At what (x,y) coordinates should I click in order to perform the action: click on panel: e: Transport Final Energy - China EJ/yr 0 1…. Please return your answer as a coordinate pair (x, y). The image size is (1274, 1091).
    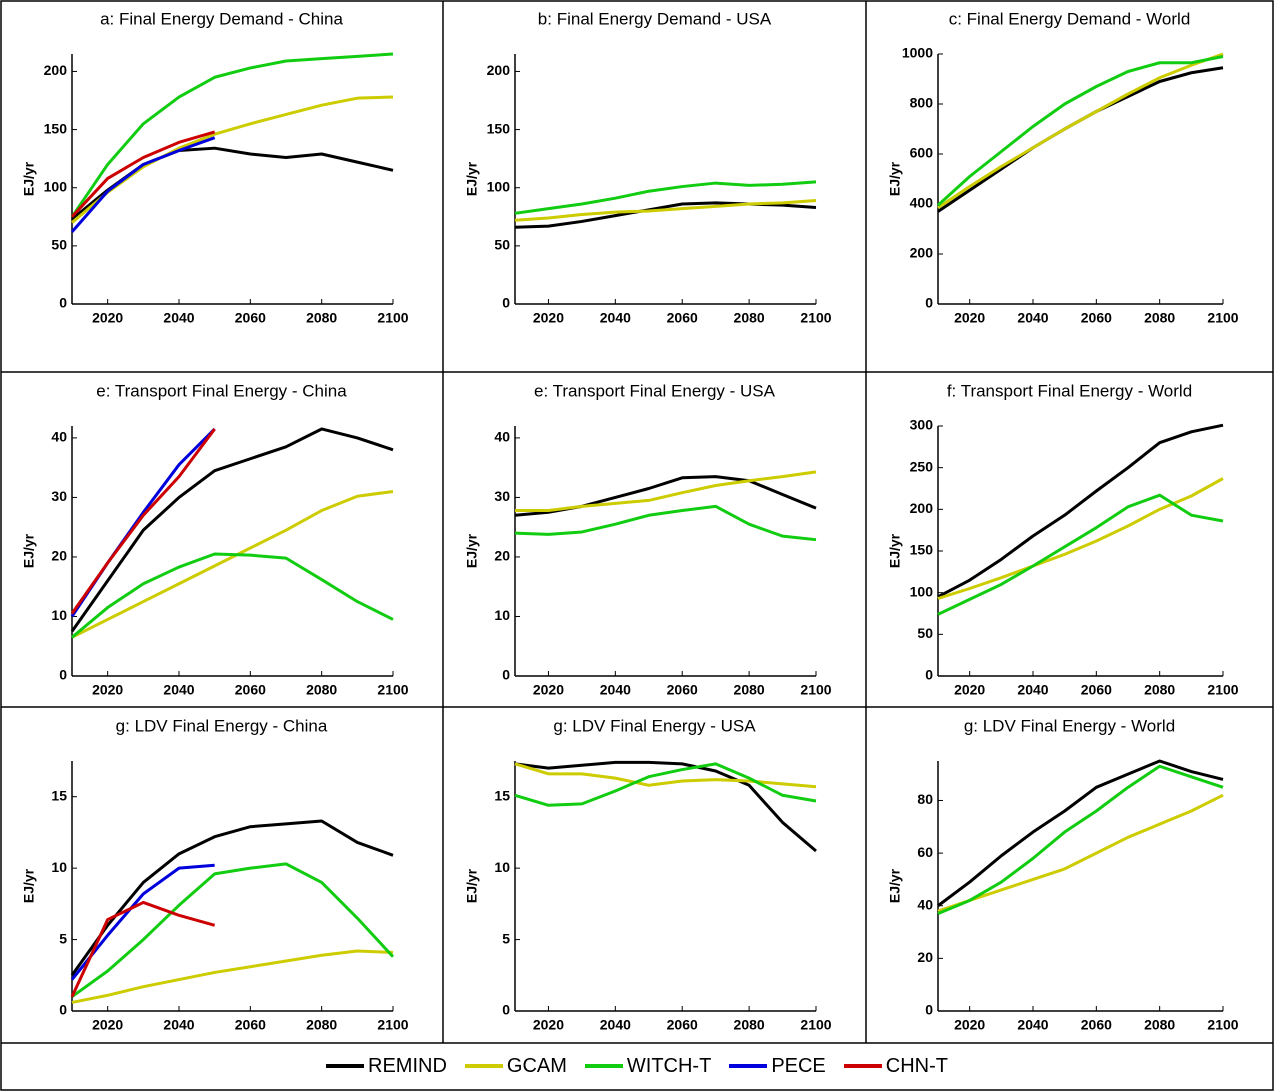
    Looking at the image, I should click on (215, 539).